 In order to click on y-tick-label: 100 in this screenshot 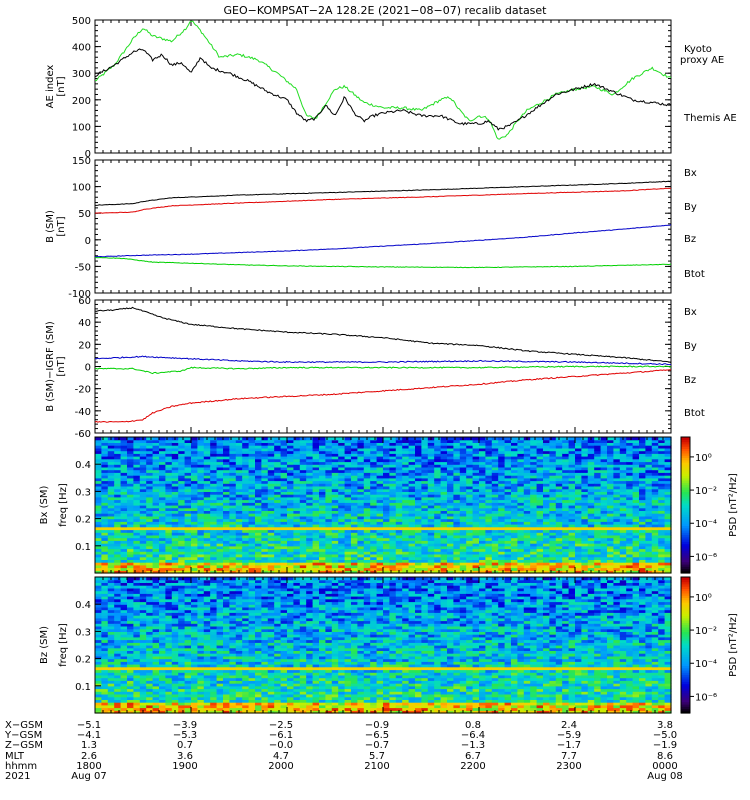, I will do `click(81, 188)`.